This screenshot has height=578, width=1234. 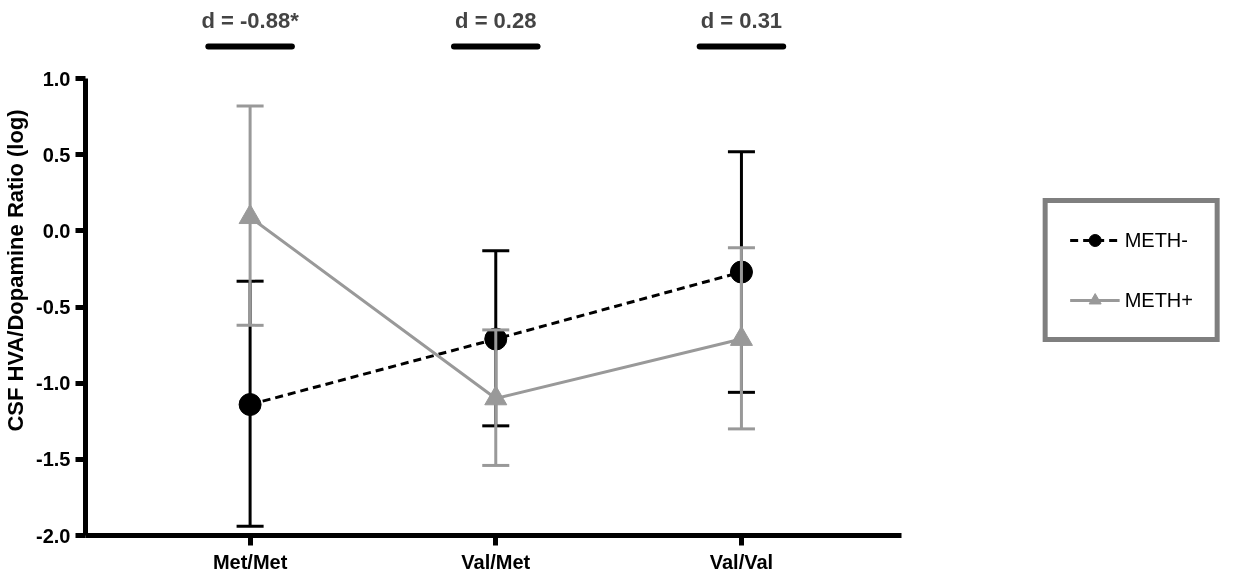 What do you see at coordinates (1158, 300) in the screenshot?
I see `legend-label: METH+` at bounding box center [1158, 300].